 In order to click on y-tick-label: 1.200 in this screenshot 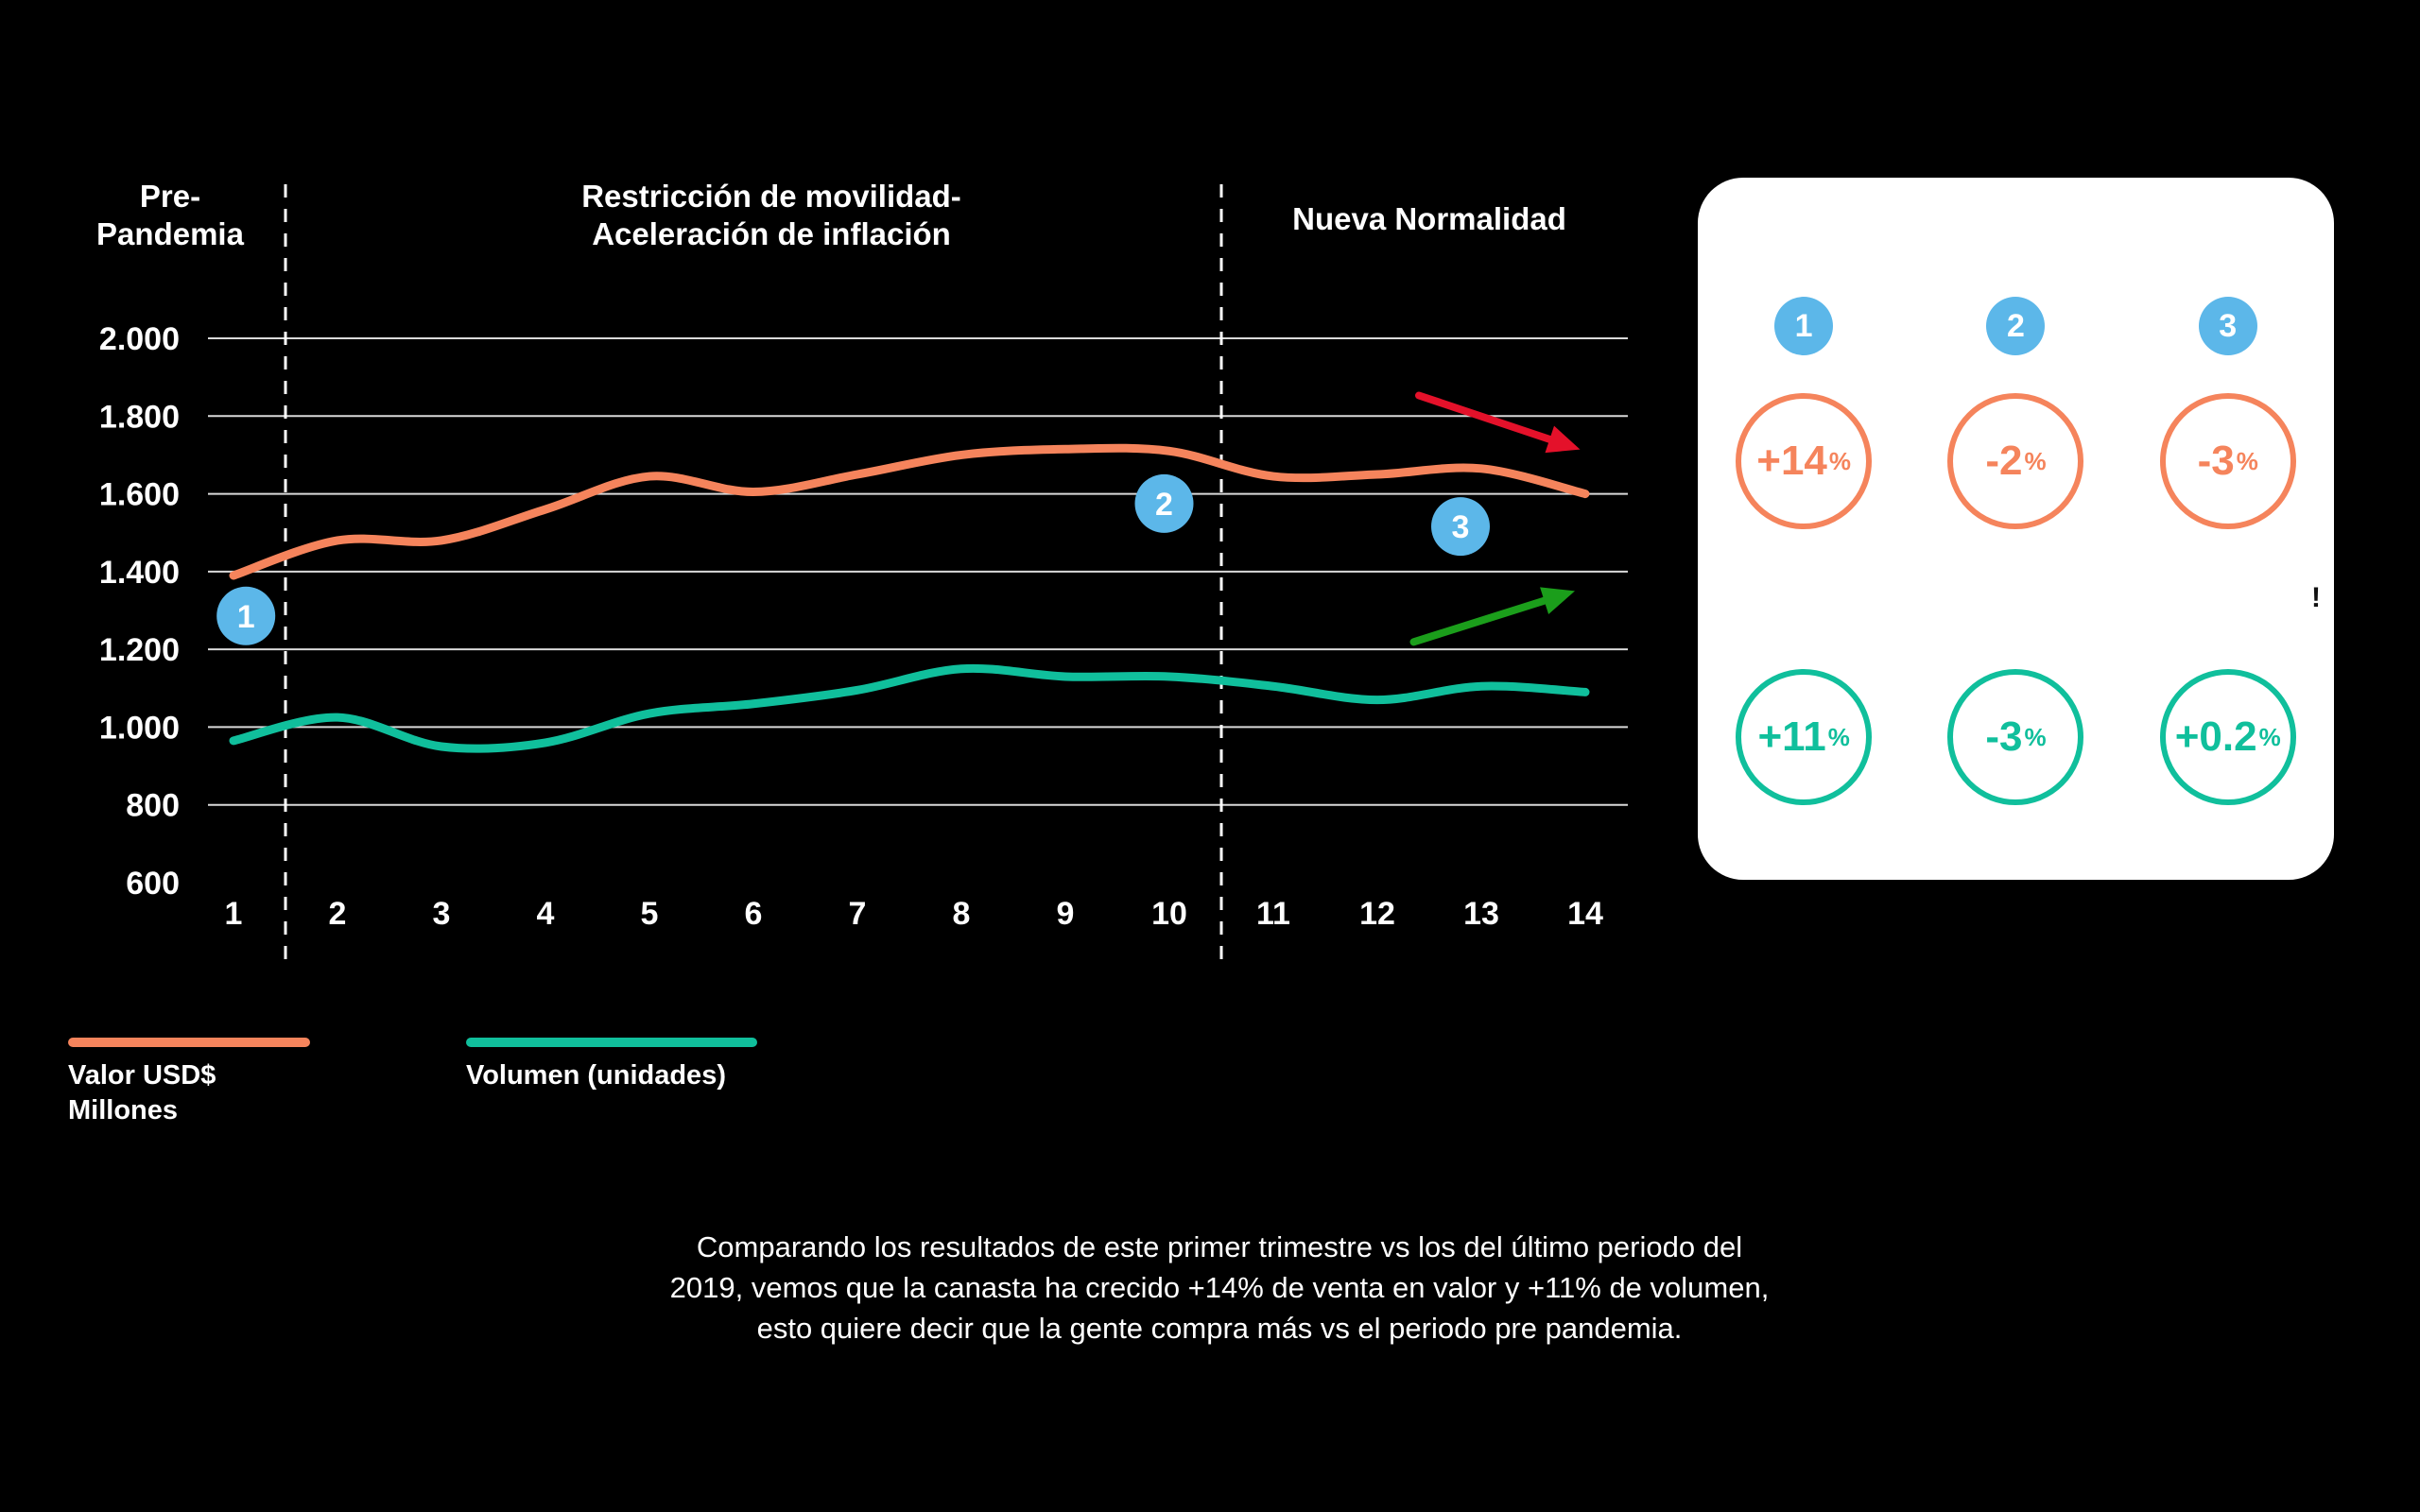, I will do `click(139, 650)`.